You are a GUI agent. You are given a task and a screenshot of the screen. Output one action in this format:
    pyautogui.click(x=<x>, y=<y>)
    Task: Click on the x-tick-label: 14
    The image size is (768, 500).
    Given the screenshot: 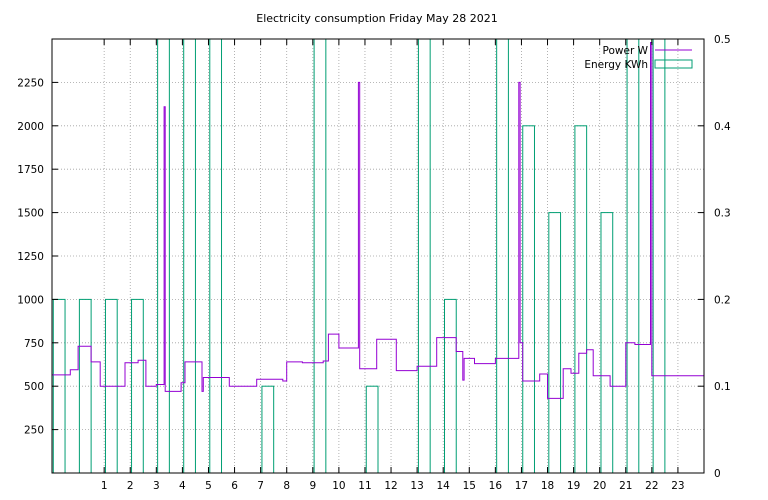 What is the action you would take?
    pyautogui.click(x=444, y=486)
    